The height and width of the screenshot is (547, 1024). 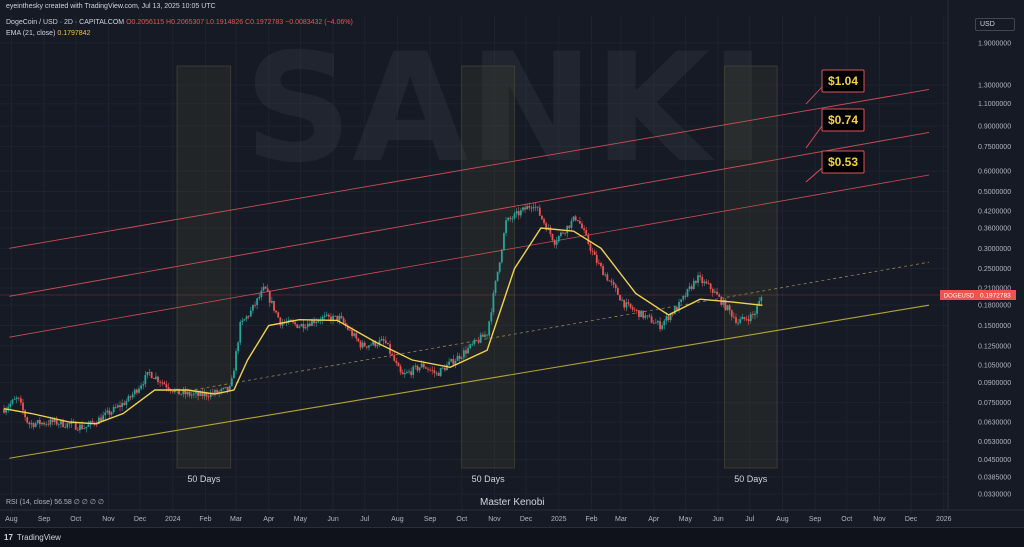 What do you see at coordinates (986, 263) in the screenshot?
I see `price-axis-bg` at bounding box center [986, 263].